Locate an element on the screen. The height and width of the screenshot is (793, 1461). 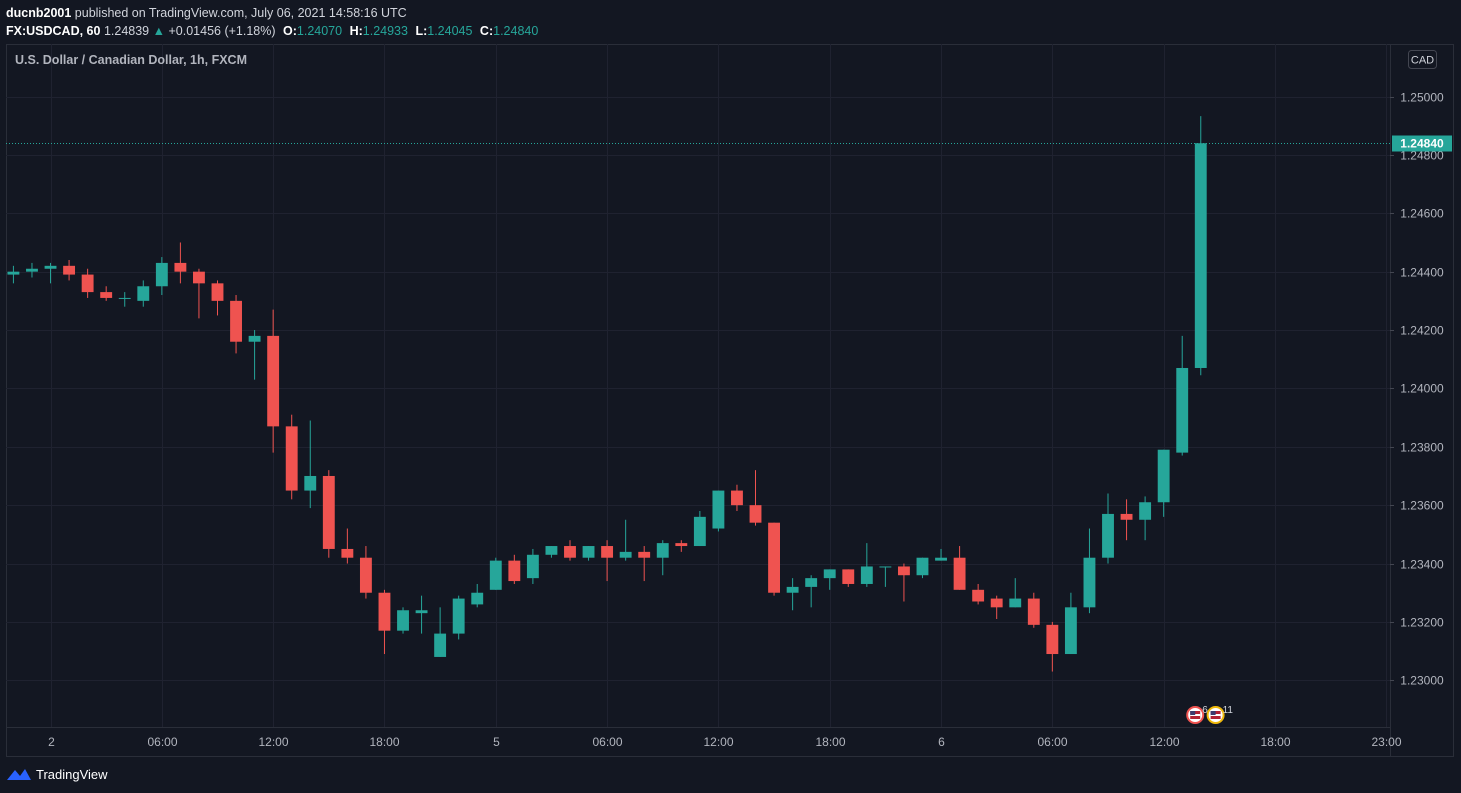
event-count: 6 is located at coordinates (1205, 710).